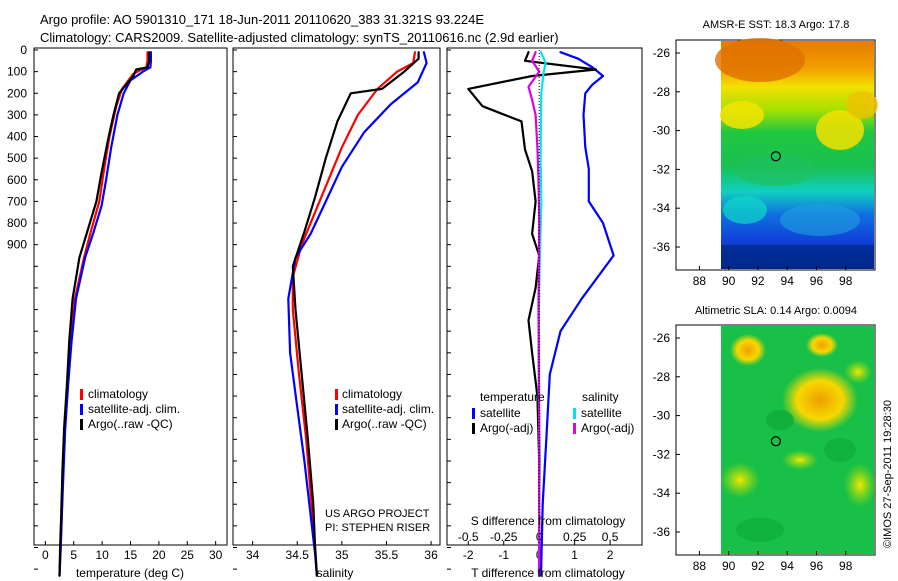  Describe the element at coordinates (216, 555) in the screenshot. I see `x-tick-label: 30` at that location.